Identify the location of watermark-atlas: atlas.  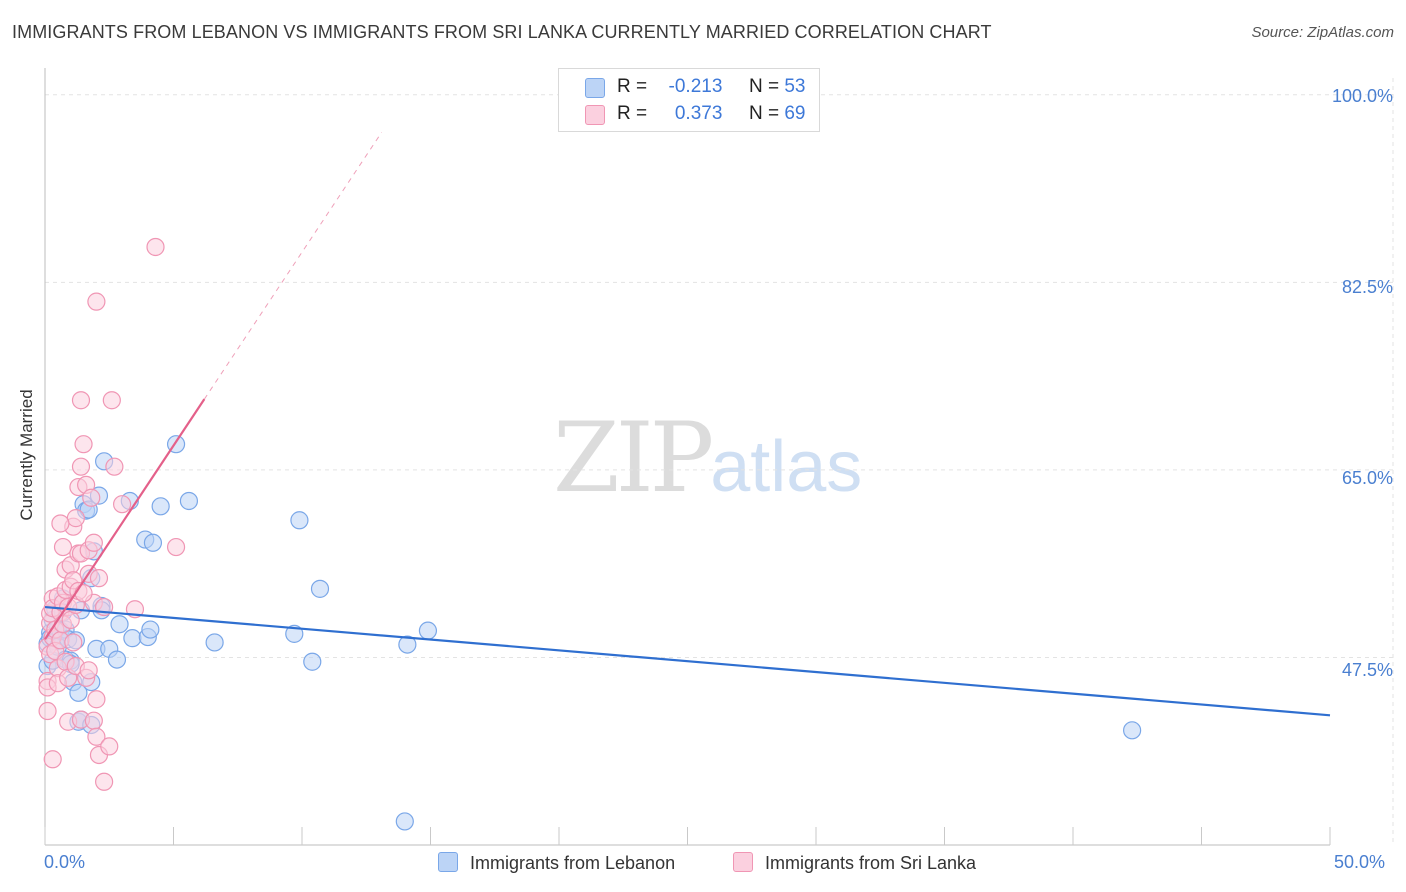
(786, 467).